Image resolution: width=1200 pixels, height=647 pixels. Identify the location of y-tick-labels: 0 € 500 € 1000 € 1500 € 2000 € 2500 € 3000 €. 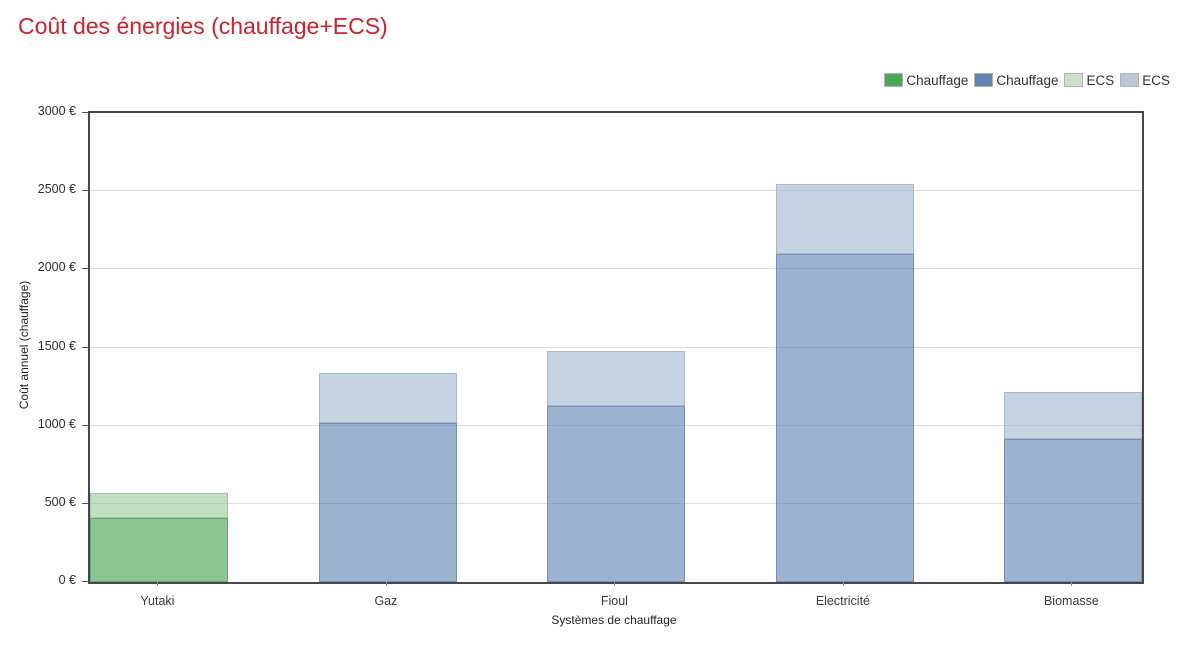
(41, 345).